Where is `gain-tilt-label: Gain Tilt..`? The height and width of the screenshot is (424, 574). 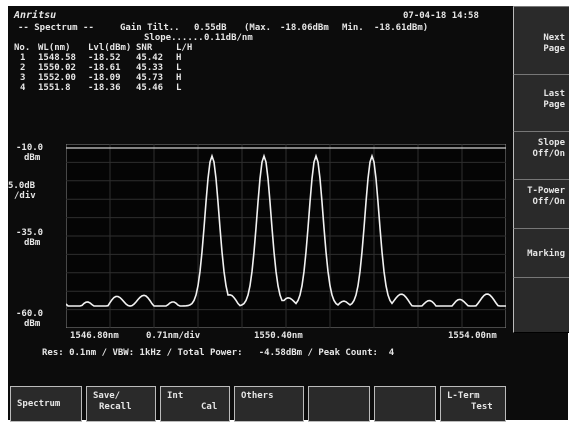
gain-tilt-label: Gain Tilt.. is located at coordinates (150, 28).